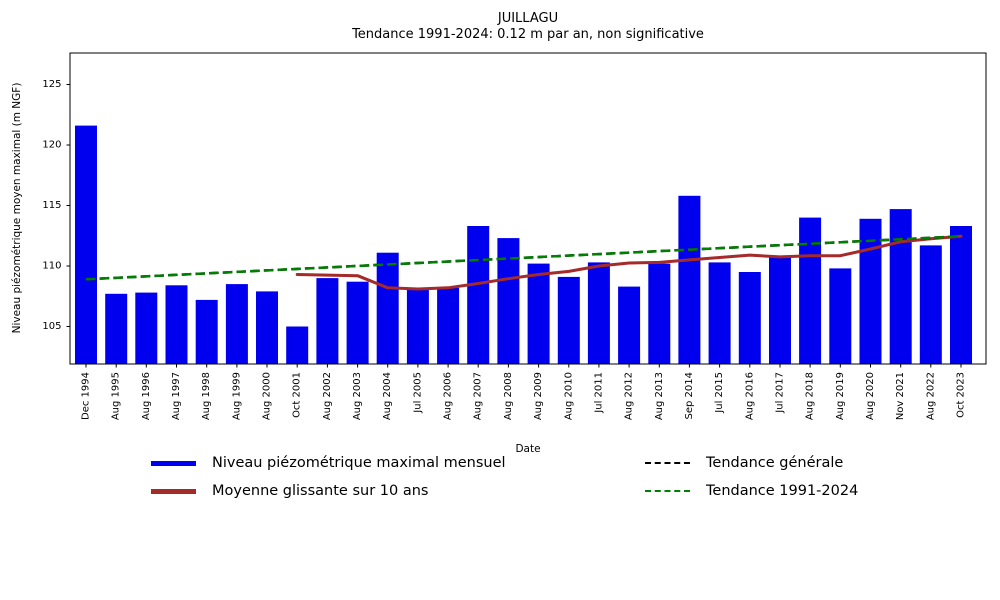 Image resolution: width=1000 pixels, height=600 pixels. Describe the element at coordinates (629, 262) in the screenshot. I see `rolling-mean-line` at that location.